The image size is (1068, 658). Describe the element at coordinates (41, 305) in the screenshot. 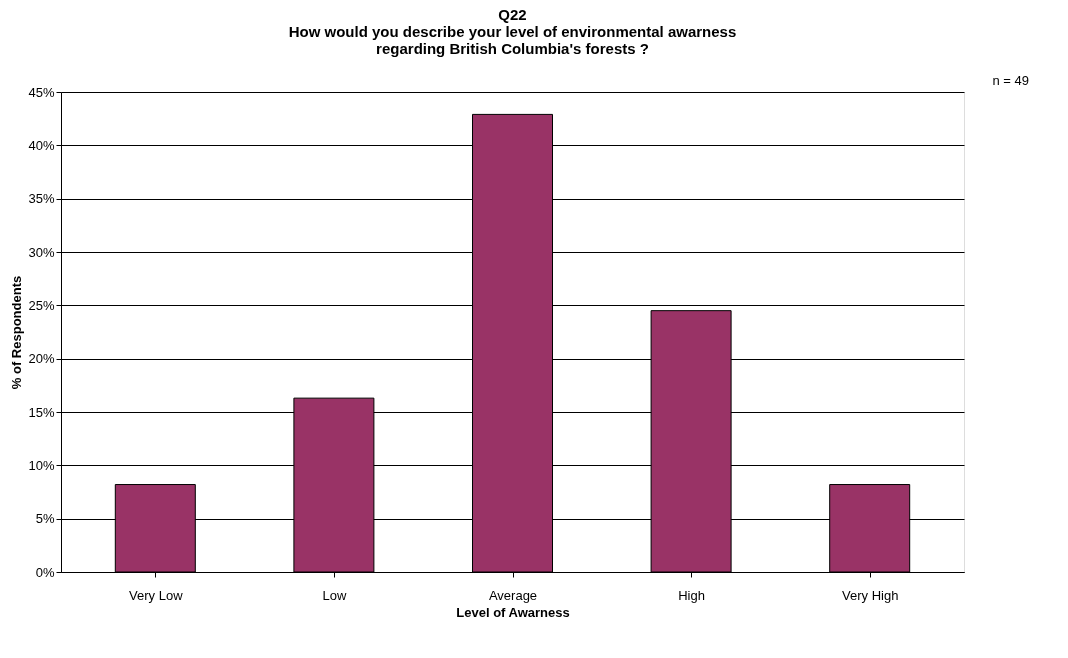

I see `y-tick-label: 25%` at that location.